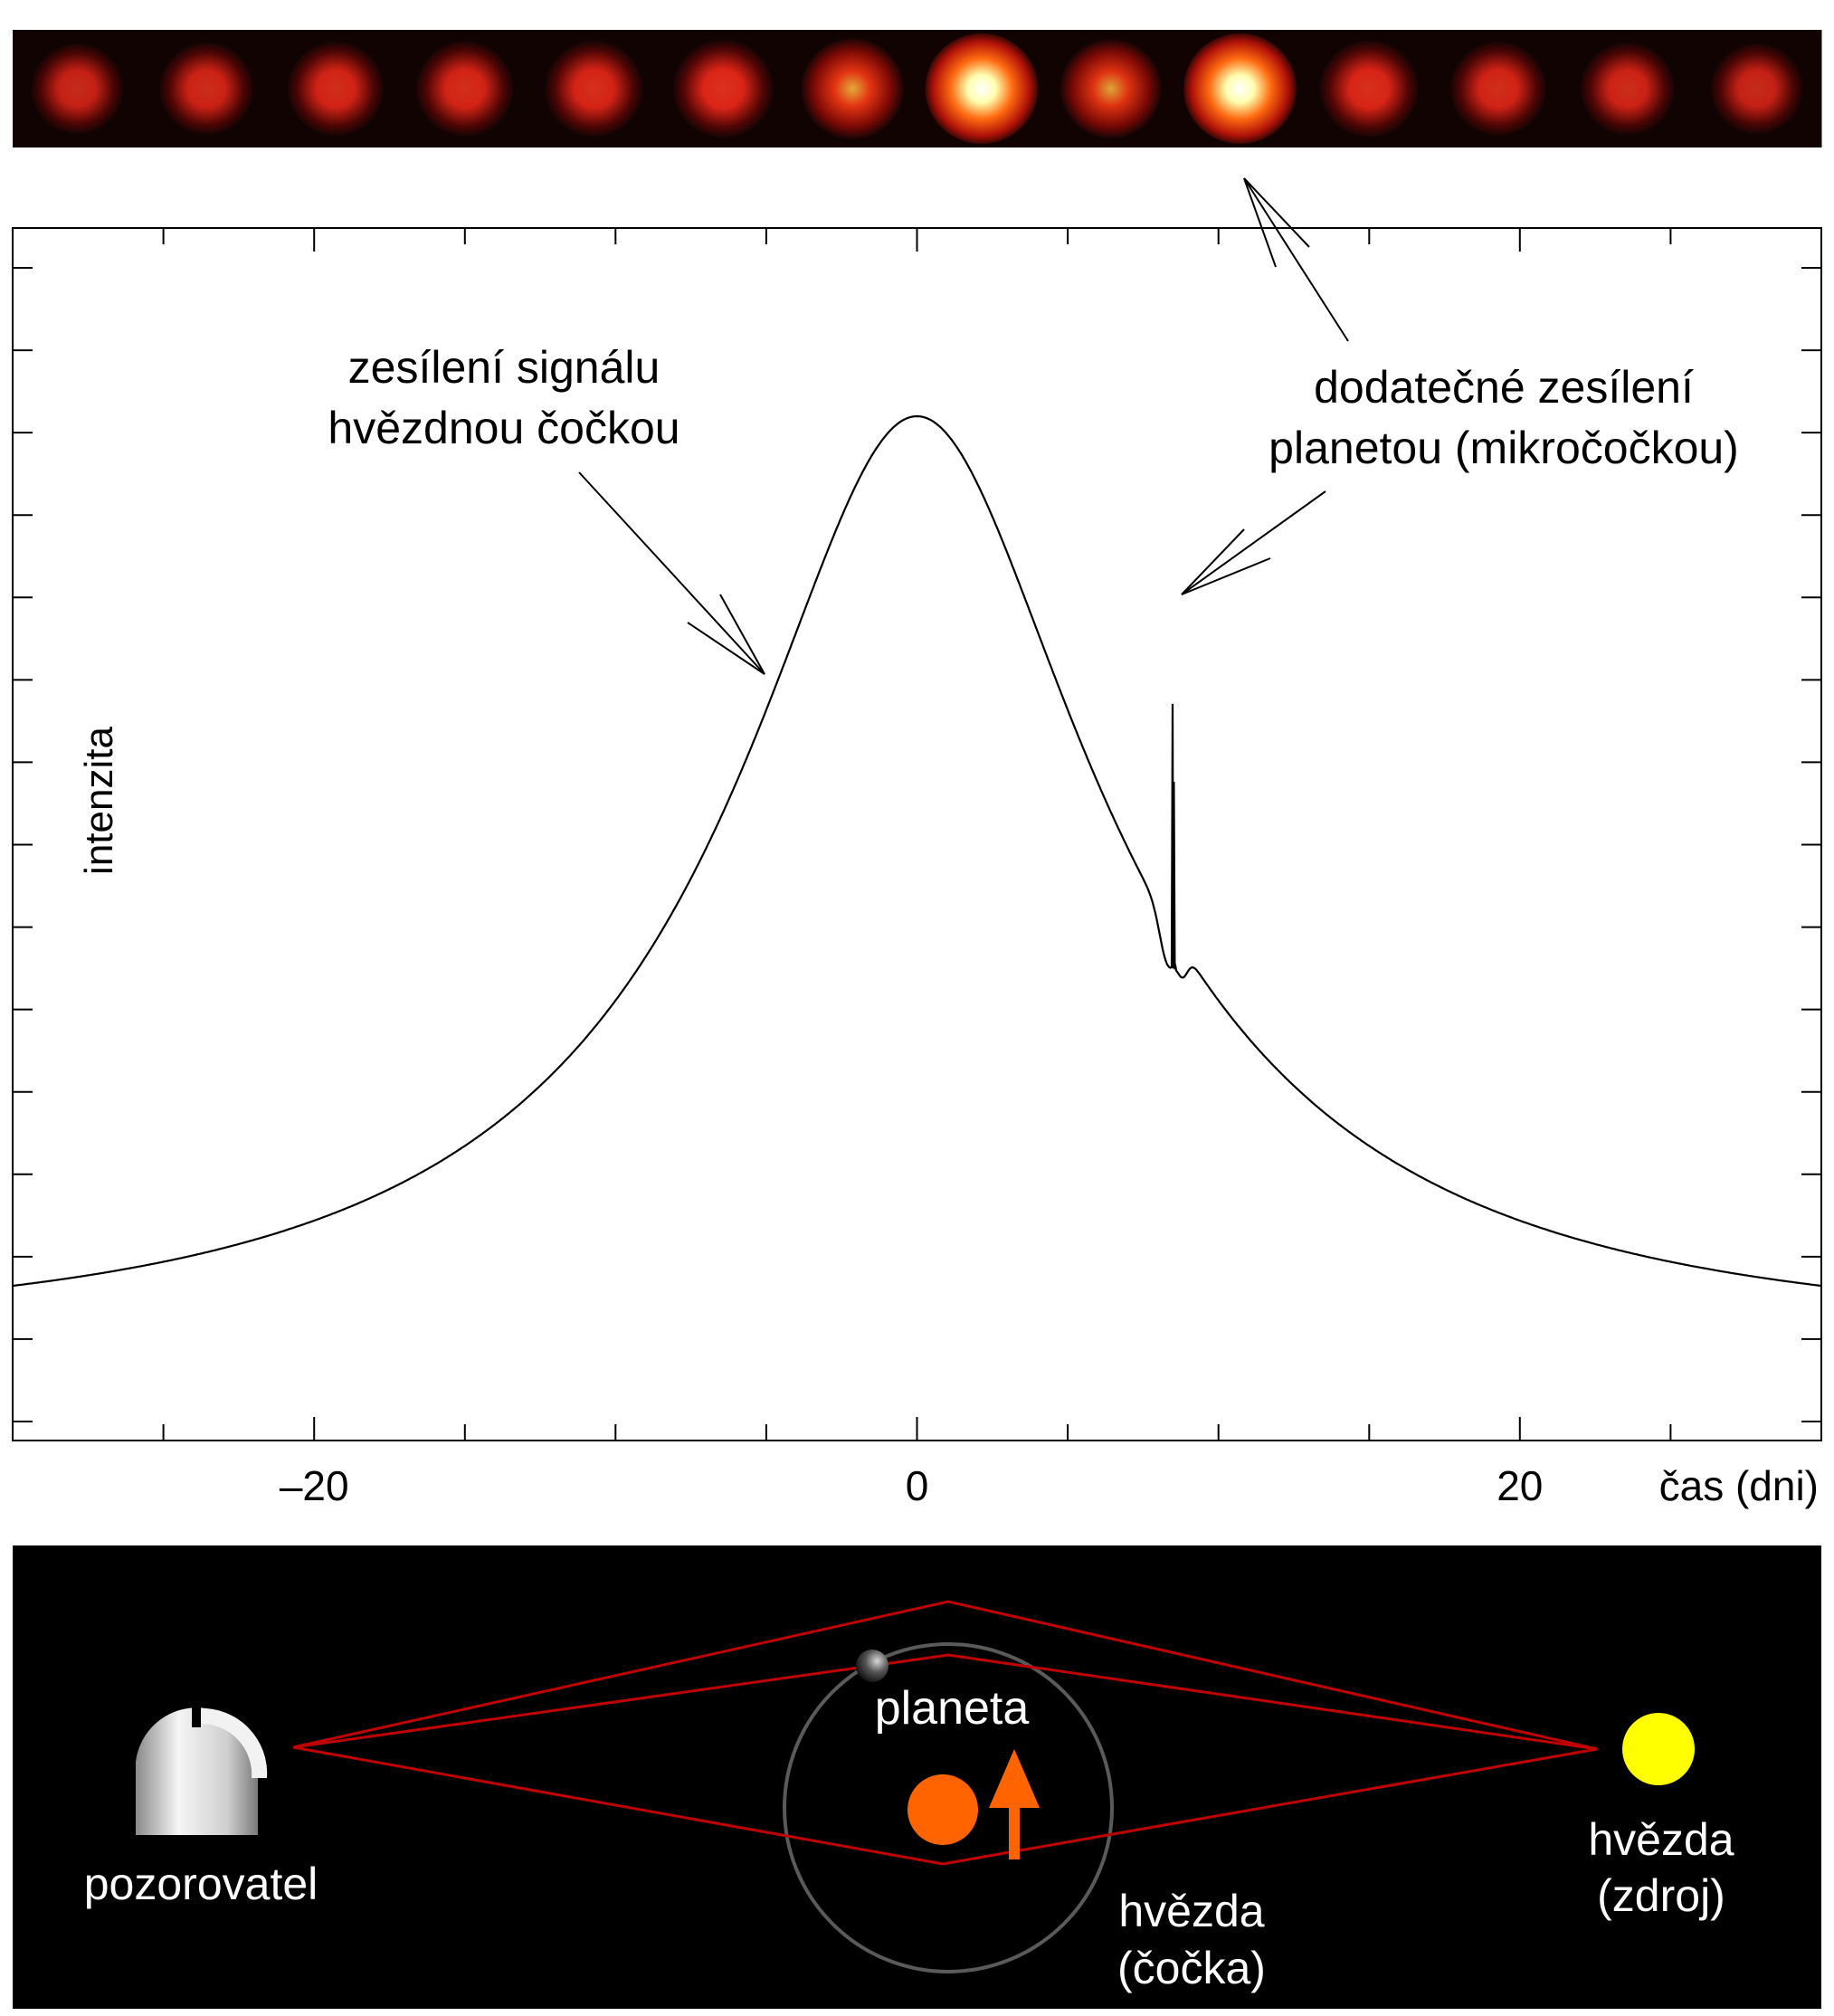 This screenshot has height=2016, width=1834. What do you see at coordinates (1739, 1486) in the screenshot?
I see `x-axis-label: čas (dni)` at bounding box center [1739, 1486].